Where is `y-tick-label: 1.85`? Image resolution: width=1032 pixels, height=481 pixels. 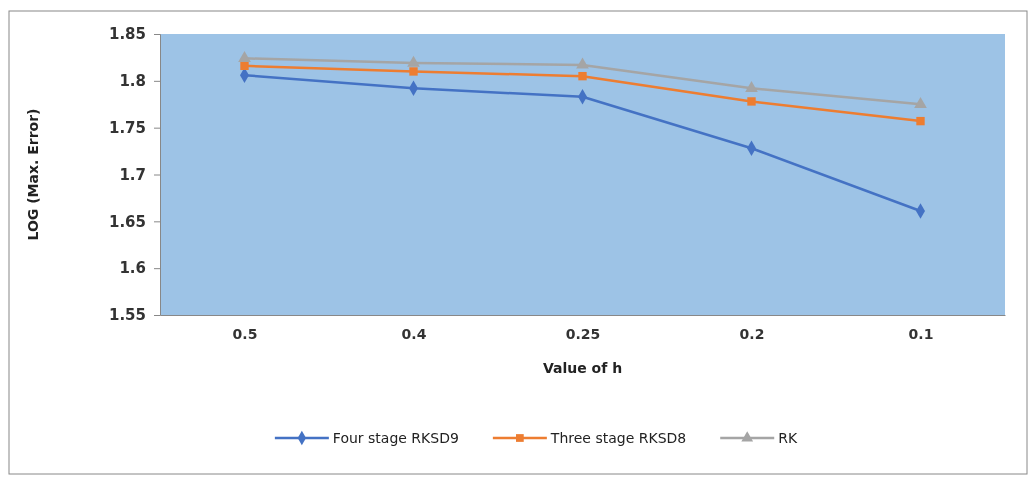 y-tick-label: 1.85 is located at coordinates (127, 34).